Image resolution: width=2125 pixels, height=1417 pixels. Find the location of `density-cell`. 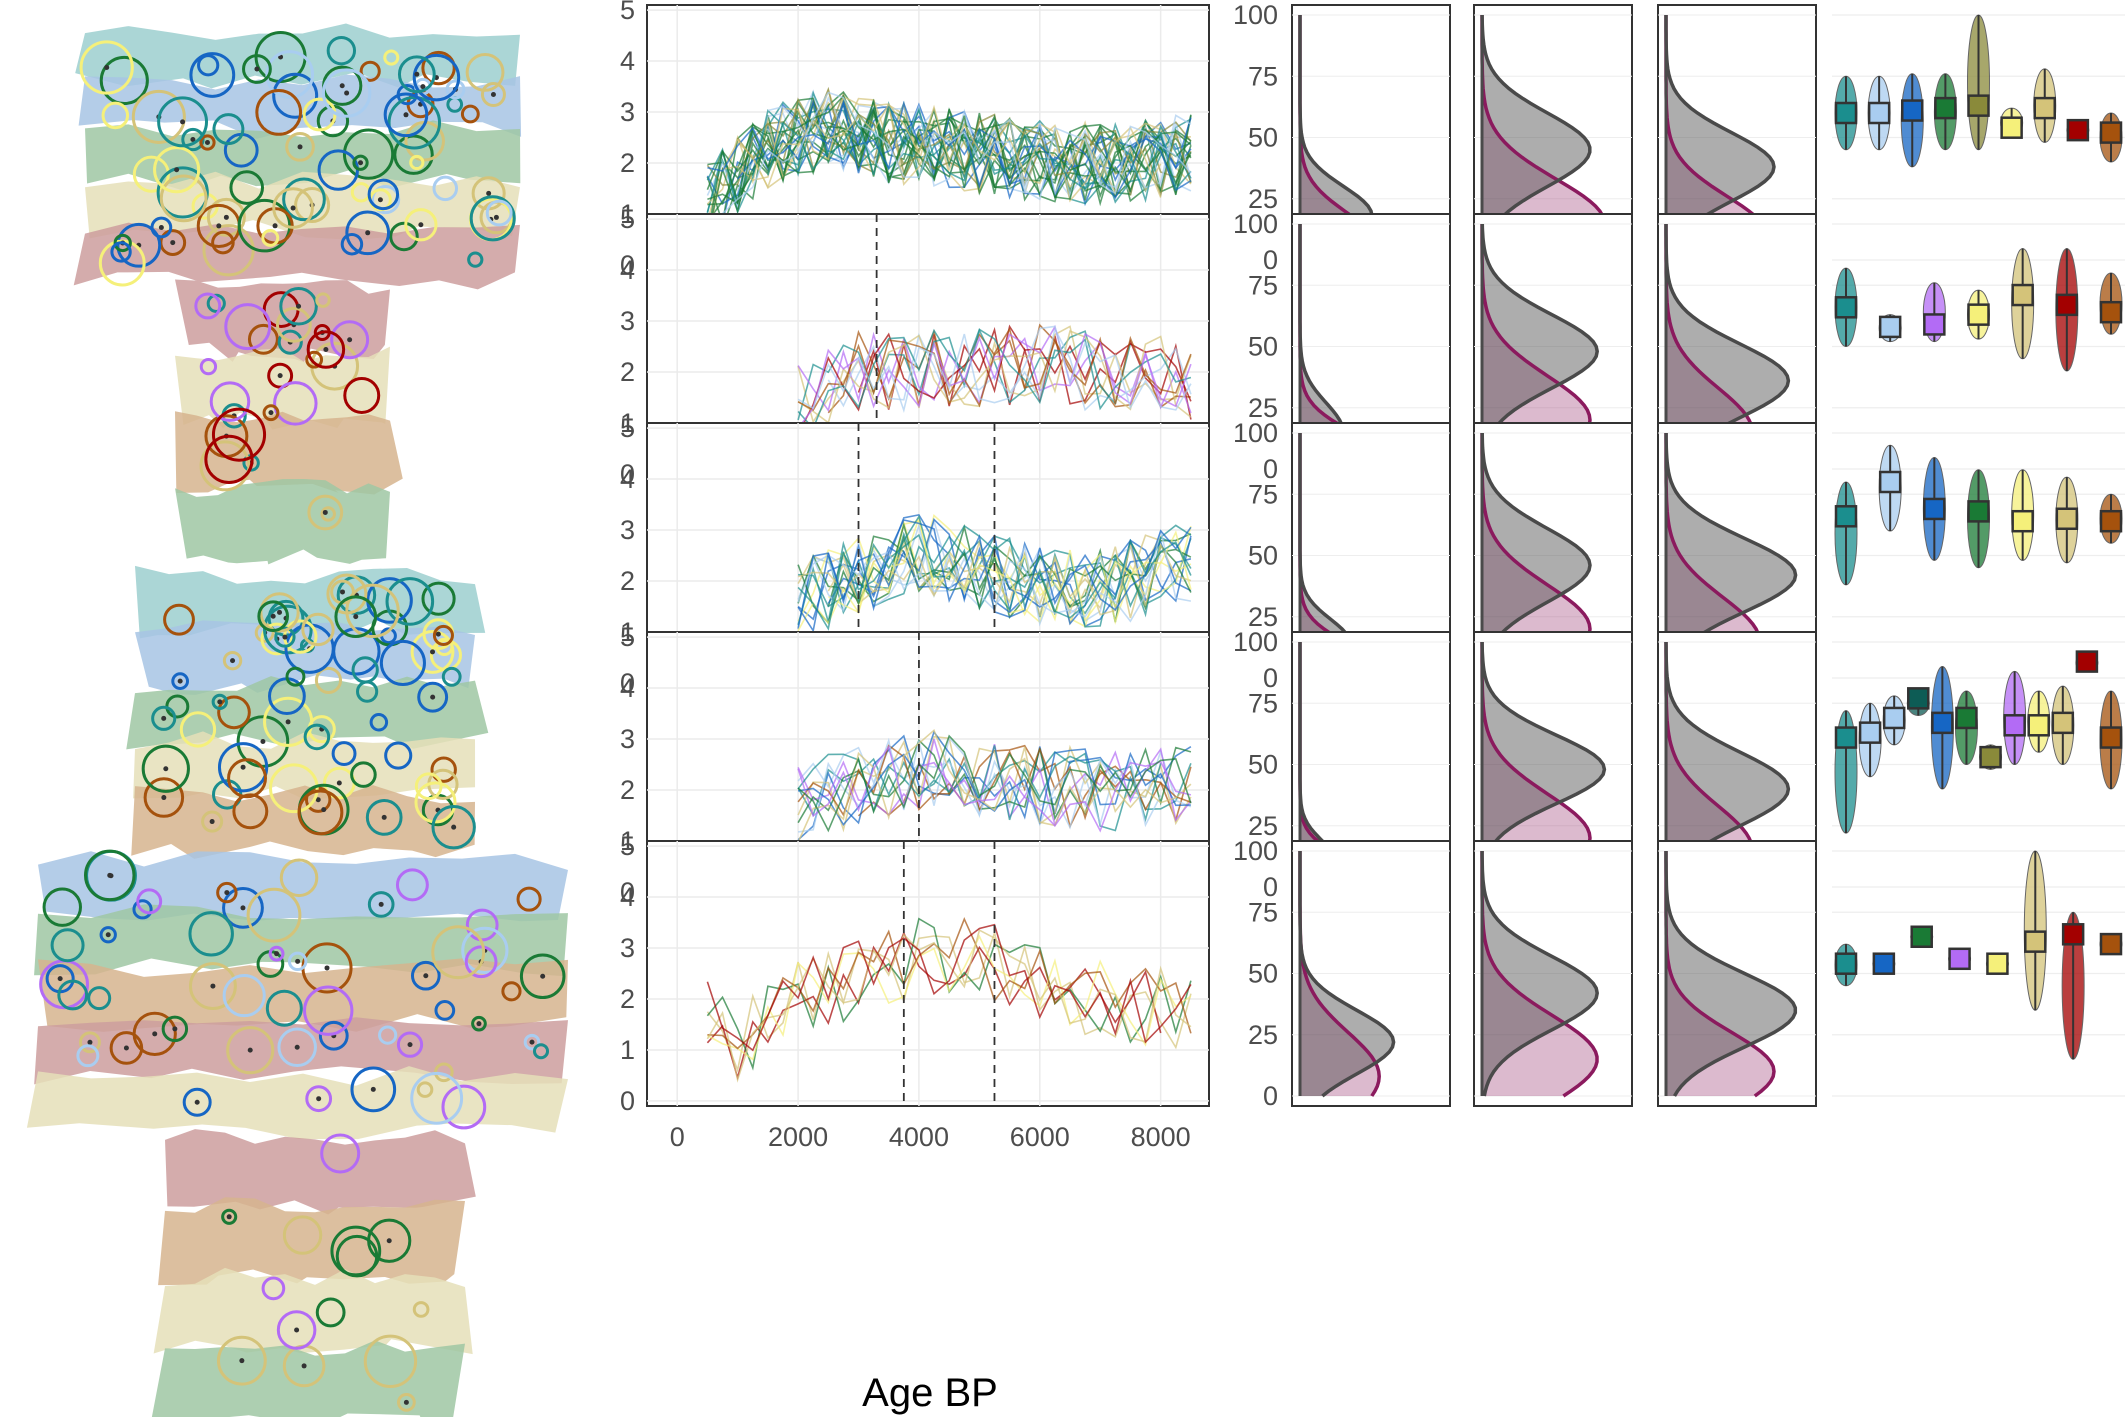

density-cell is located at coordinates (1737, 973).